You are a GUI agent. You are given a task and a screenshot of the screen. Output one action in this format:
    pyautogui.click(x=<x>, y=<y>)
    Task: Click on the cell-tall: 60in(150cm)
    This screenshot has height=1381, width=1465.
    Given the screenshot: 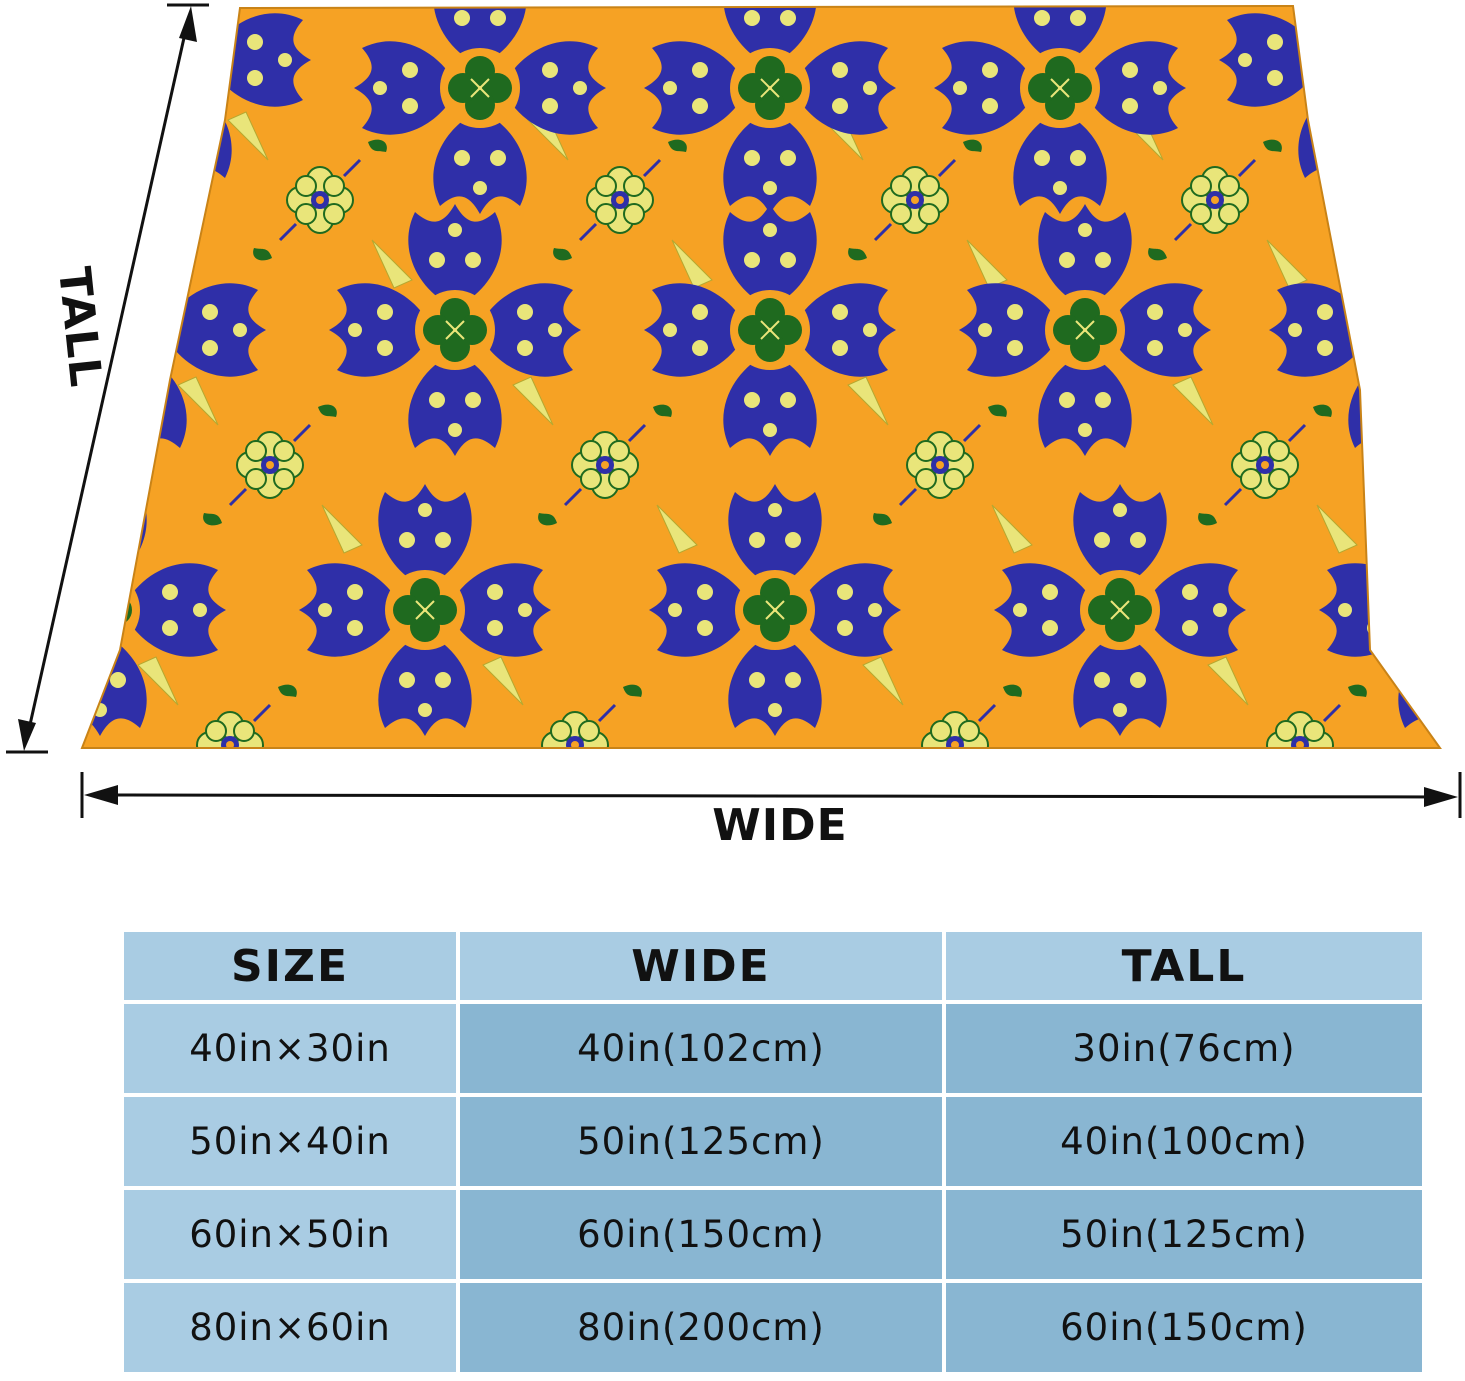 What is the action you would take?
    pyautogui.click(x=1184, y=1327)
    